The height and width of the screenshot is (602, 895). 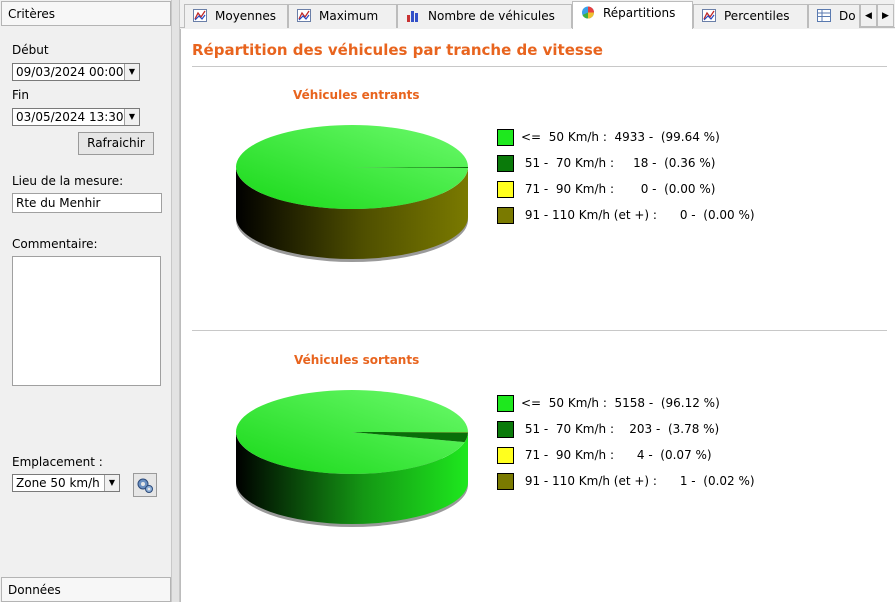 What do you see at coordinates (412, 16) in the screenshot?
I see `bar-chart-icon` at bounding box center [412, 16].